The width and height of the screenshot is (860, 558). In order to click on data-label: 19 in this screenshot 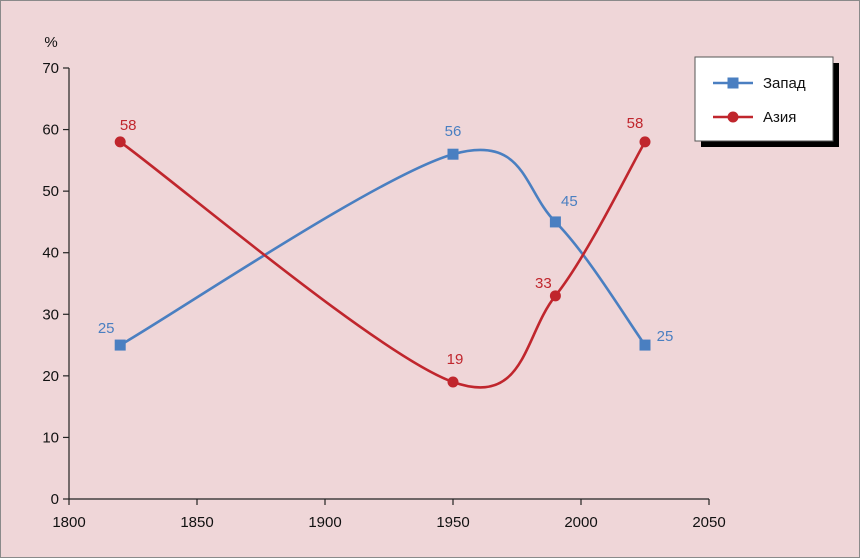, I will do `click(455, 359)`.